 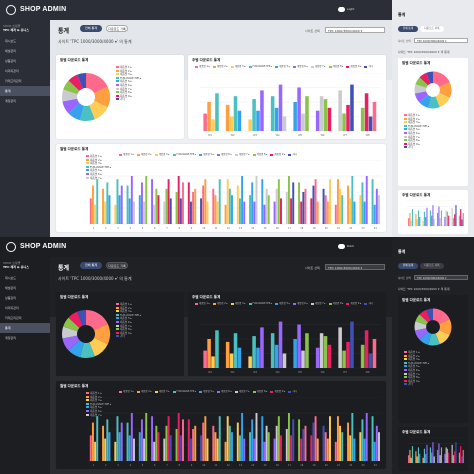 I want to click on legend-item: 제품명 9 ▸, so click(x=276, y=391).